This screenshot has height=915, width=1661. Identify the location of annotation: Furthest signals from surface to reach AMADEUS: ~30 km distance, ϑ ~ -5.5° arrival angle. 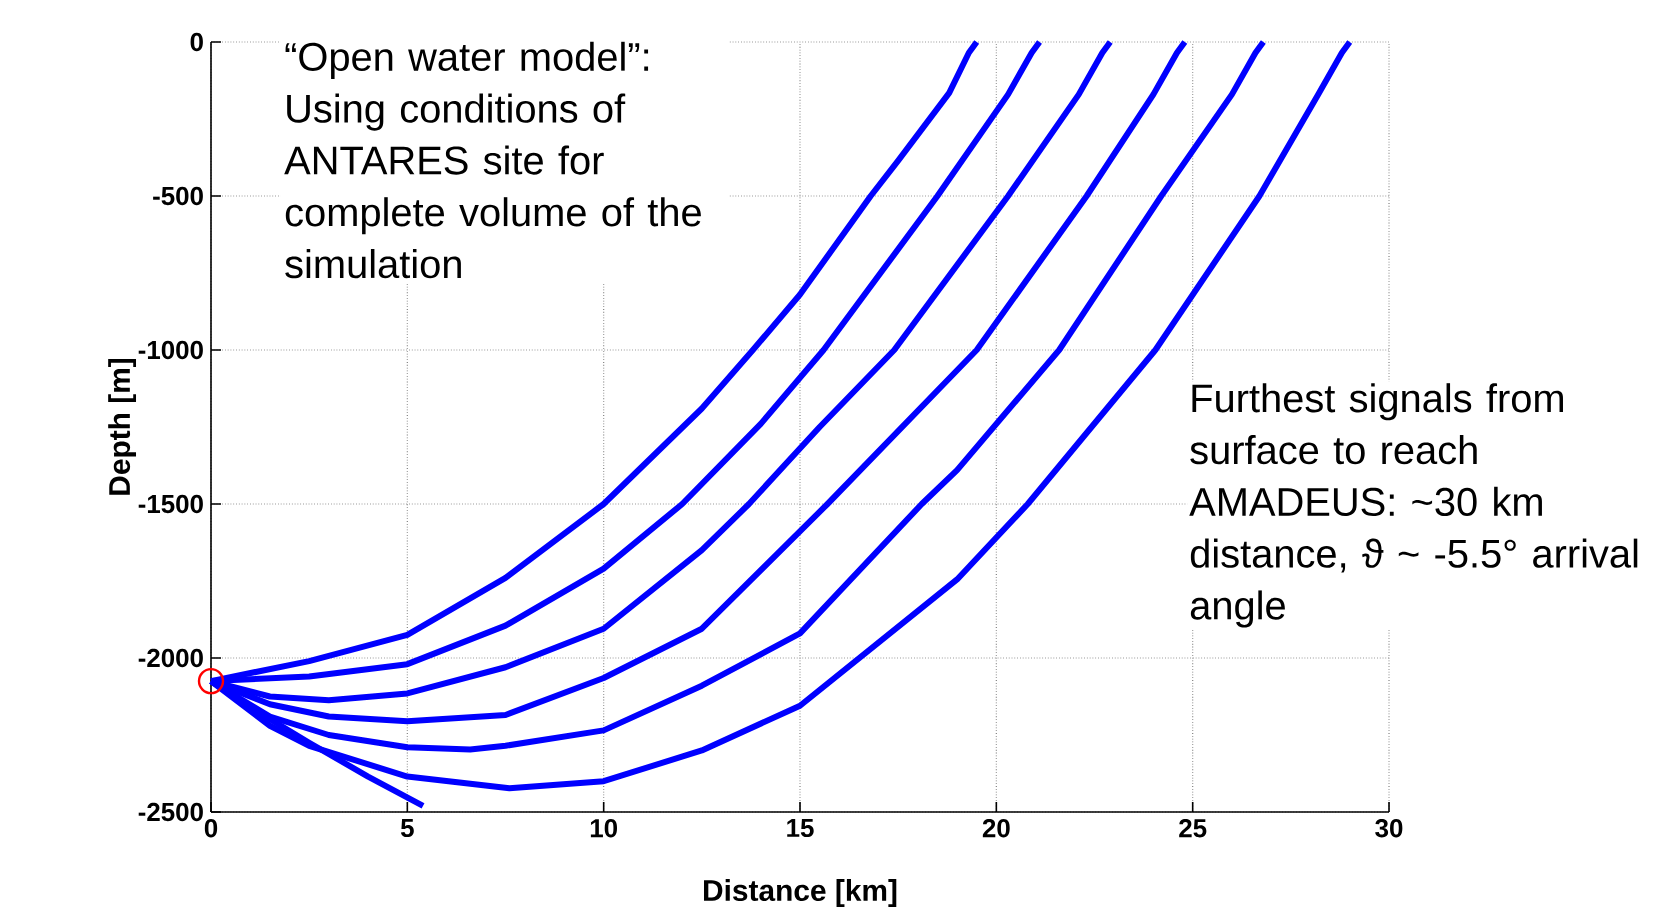
(1413, 505).